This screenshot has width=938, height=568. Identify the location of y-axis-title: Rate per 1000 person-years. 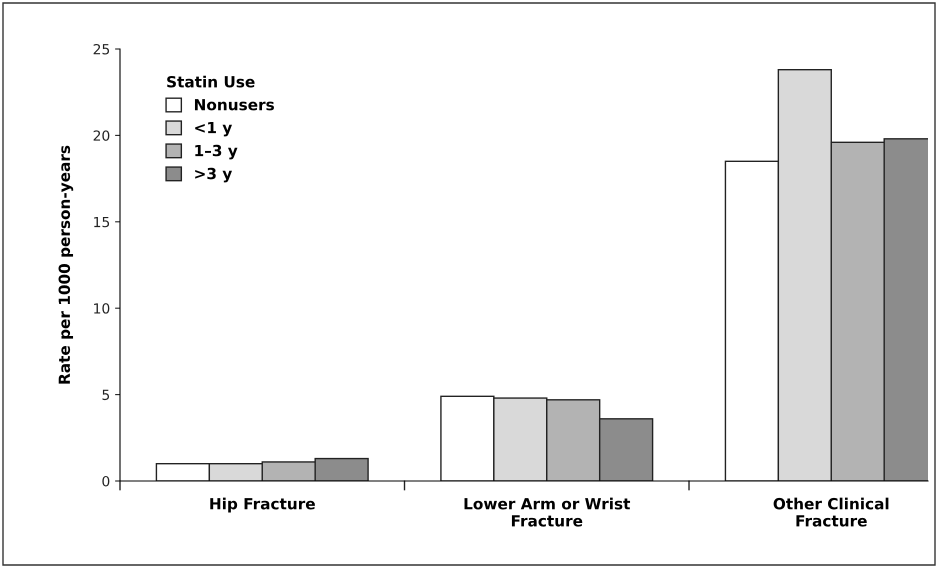
(66, 265).